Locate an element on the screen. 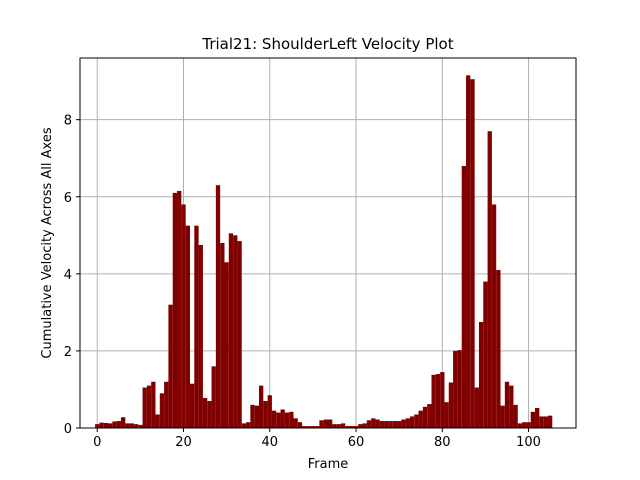 This screenshot has height=480, width=640. x-tick-label: 20 is located at coordinates (183, 442).